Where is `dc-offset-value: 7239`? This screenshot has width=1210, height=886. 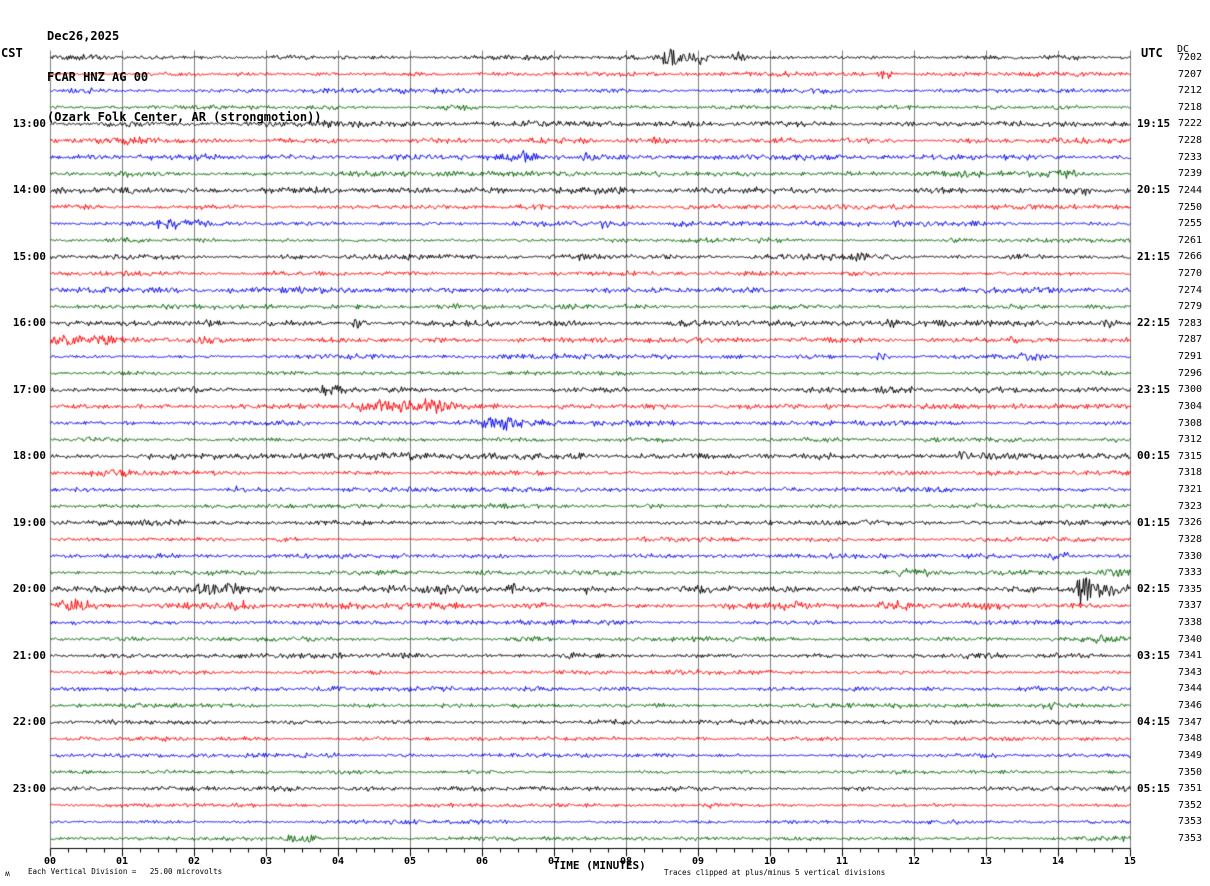 dc-offset-value: 7239 is located at coordinates (1190, 174).